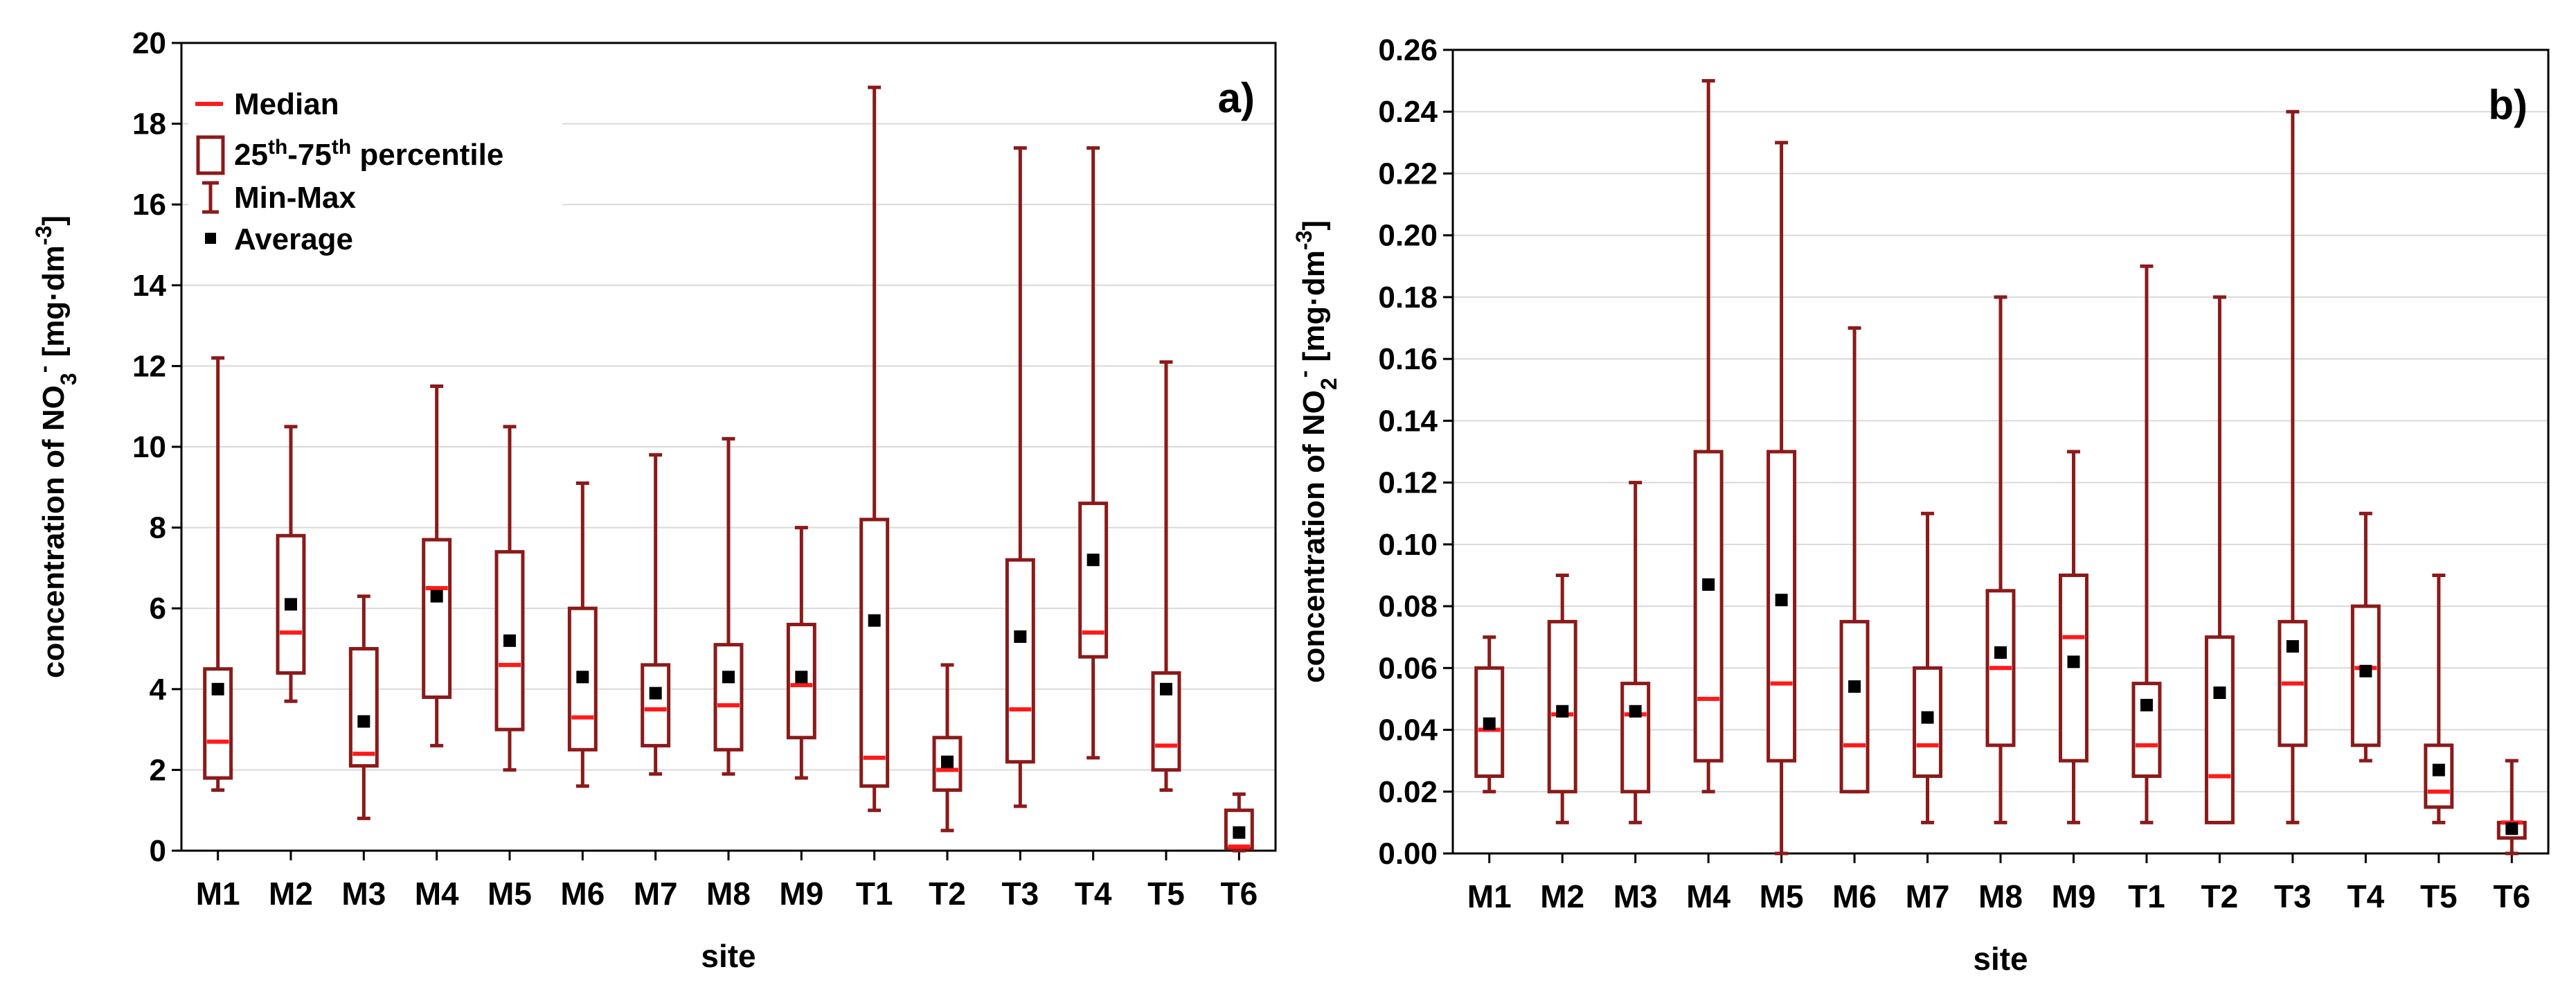 The height and width of the screenshot is (992, 2576). Describe the element at coordinates (2508, 105) in the screenshot. I see `panel-label: b)` at that location.